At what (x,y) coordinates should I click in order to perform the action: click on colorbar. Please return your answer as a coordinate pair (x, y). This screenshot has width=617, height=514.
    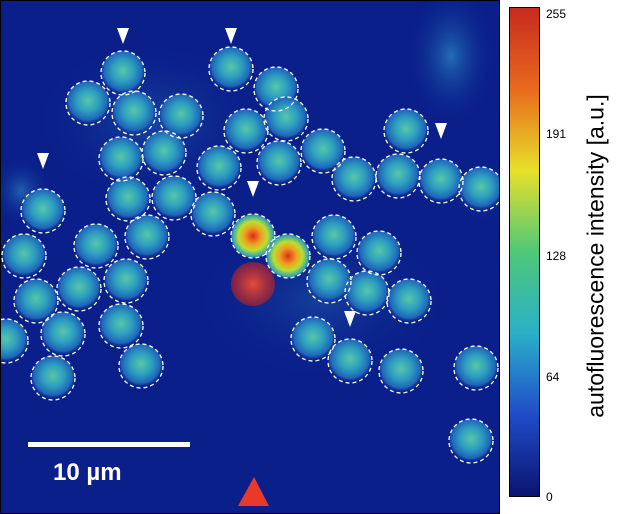
    Looking at the image, I should click on (524, 252).